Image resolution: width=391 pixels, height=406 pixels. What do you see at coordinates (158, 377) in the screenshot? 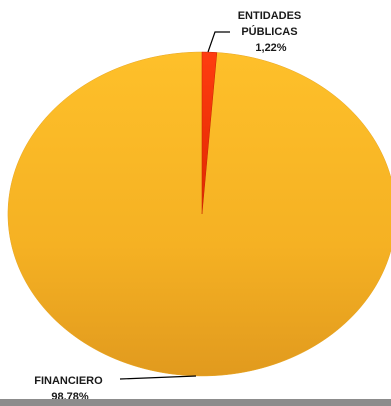
I see `leader-line-financiero` at bounding box center [158, 377].